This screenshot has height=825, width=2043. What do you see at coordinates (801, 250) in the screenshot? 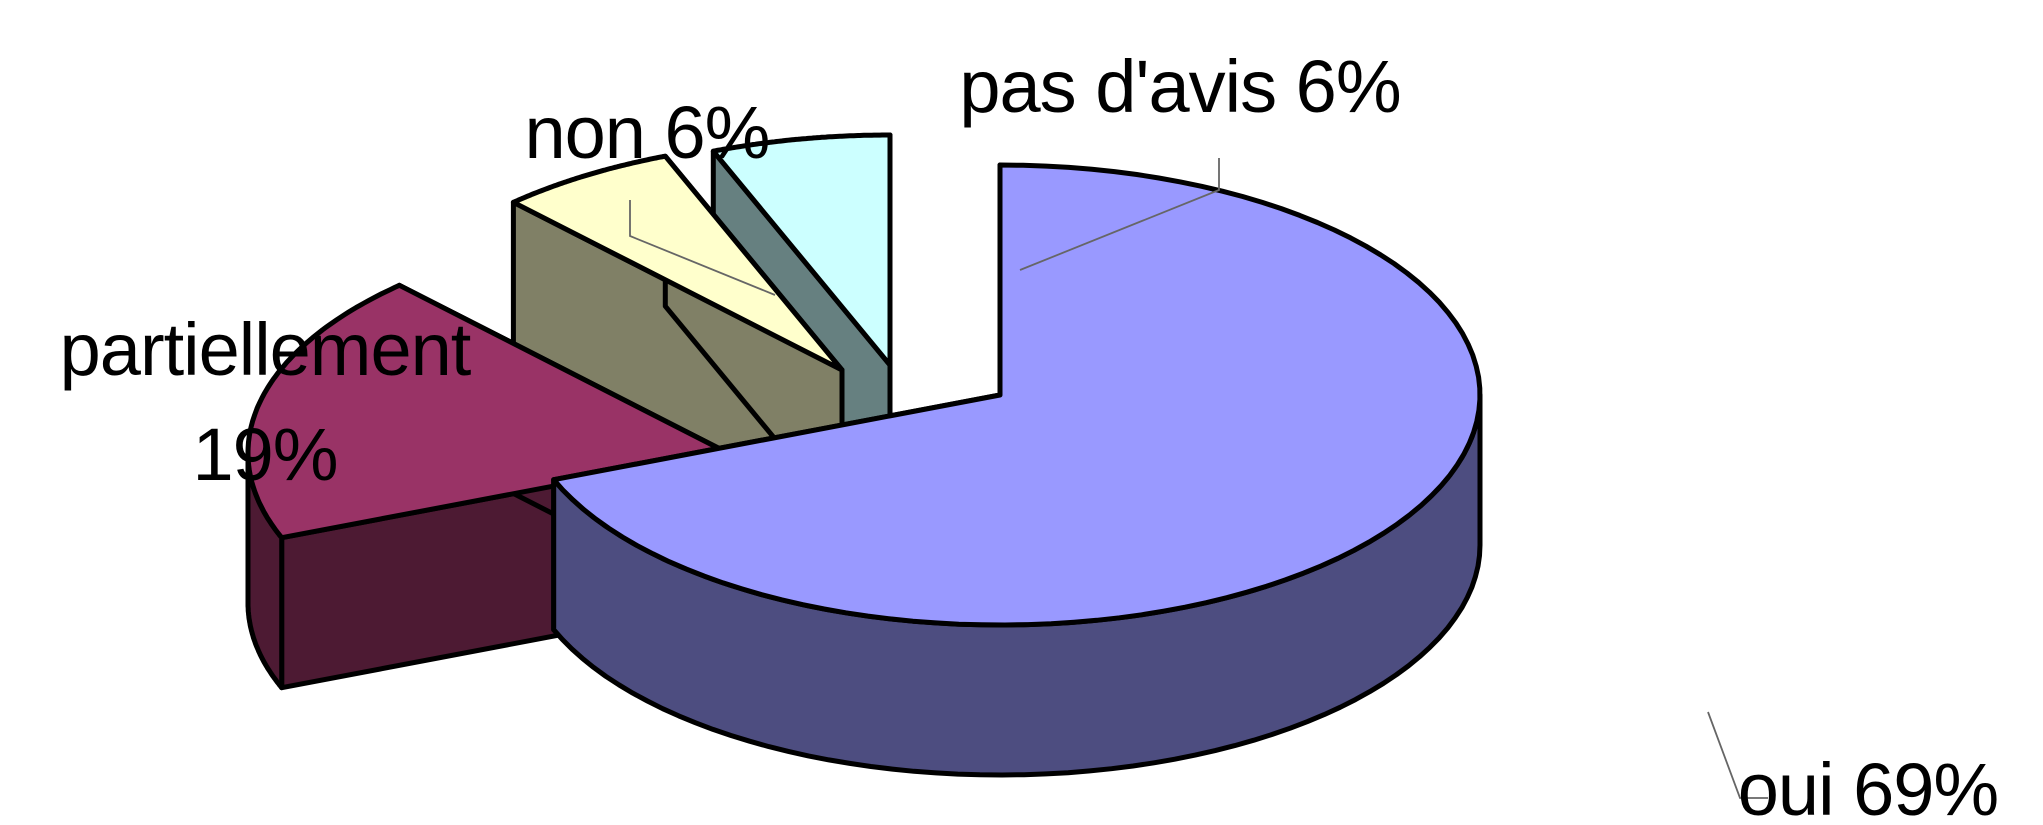
I see `slice-top-pasdavis` at bounding box center [801, 250].